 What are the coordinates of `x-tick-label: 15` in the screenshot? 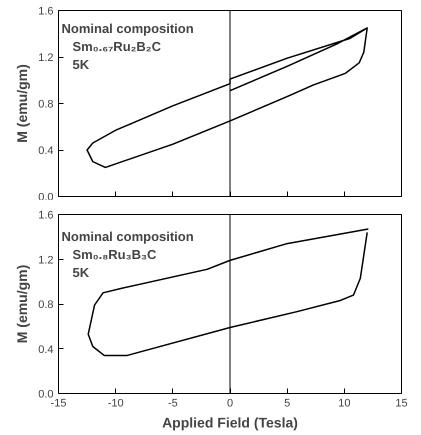 It's located at (401, 404).